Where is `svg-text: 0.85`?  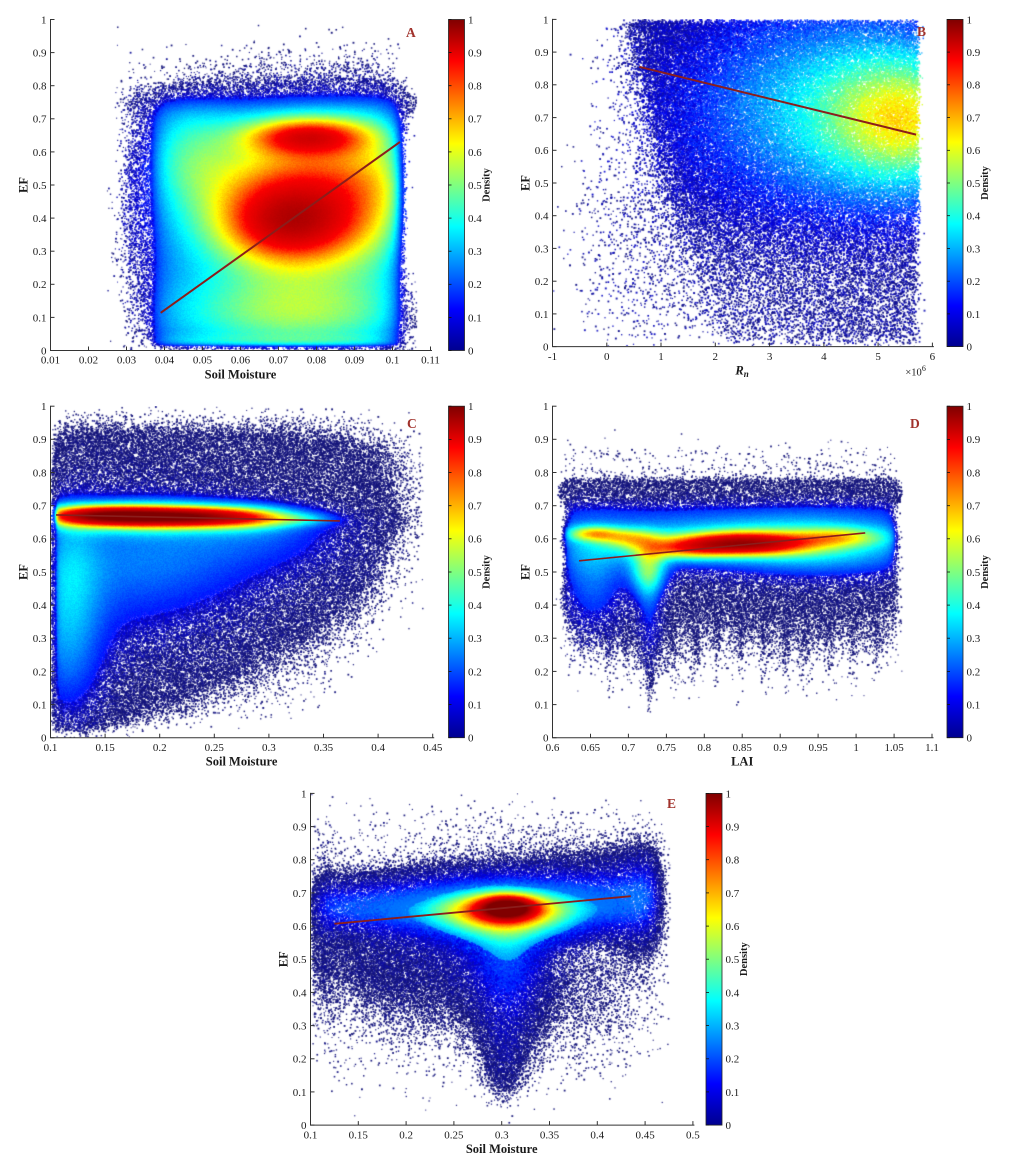 svg-text: 0.85 is located at coordinates (743, 748).